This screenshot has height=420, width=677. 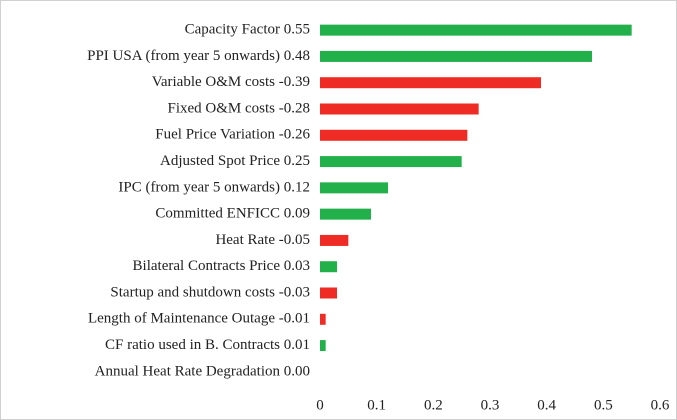 What do you see at coordinates (214, 187) in the screenshot?
I see `y-tick-label: IPC (from year 5 onwards) 0.12` at bounding box center [214, 187].